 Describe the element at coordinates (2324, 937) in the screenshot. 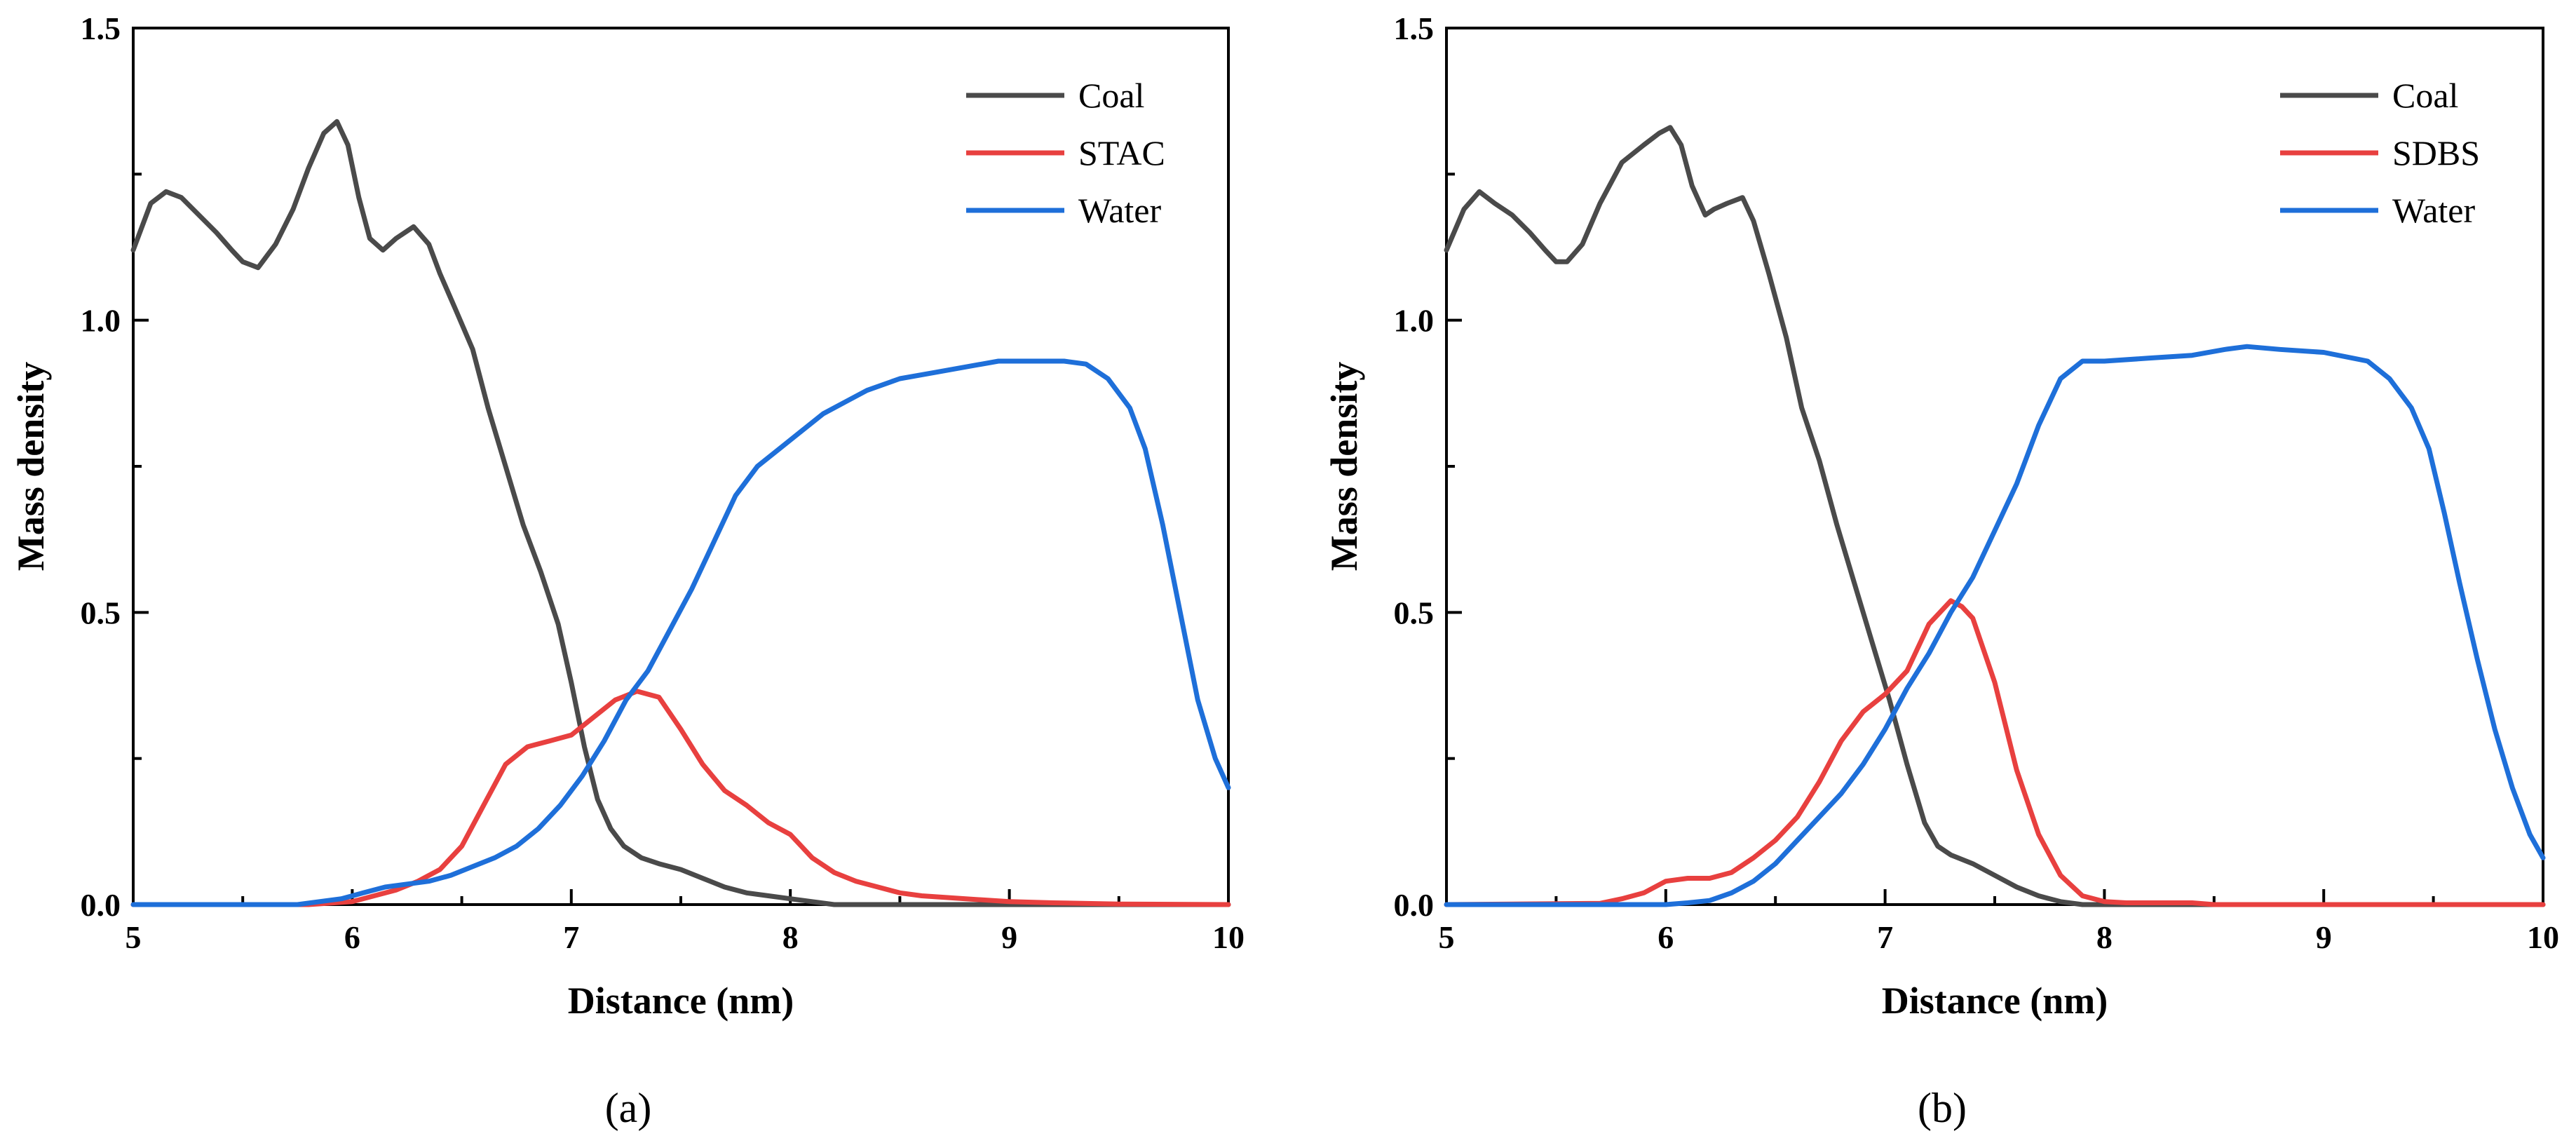

I see `x-tick-label-b: 9` at that location.